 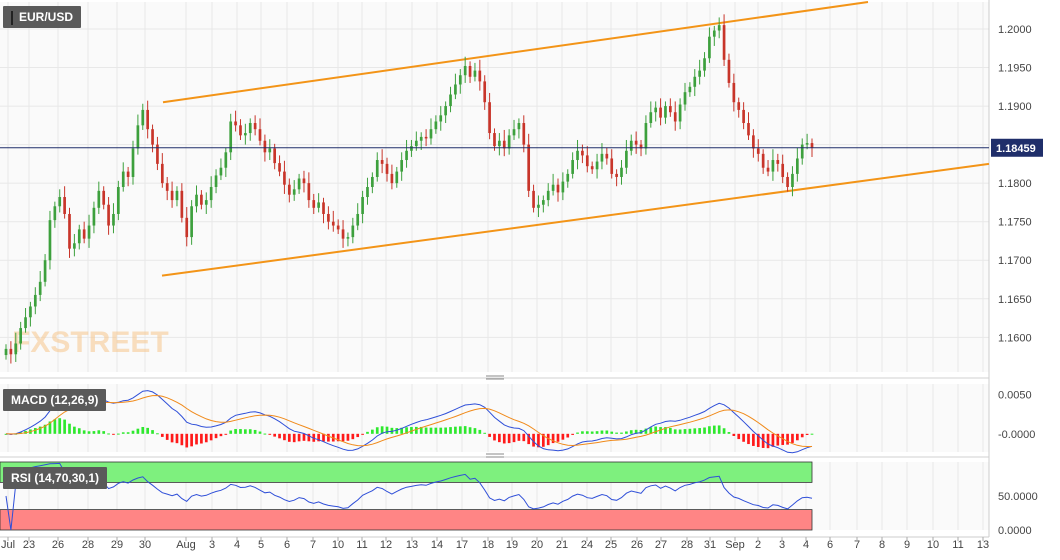 I want to click on channel-upper-line, so click(x=515, y=52).